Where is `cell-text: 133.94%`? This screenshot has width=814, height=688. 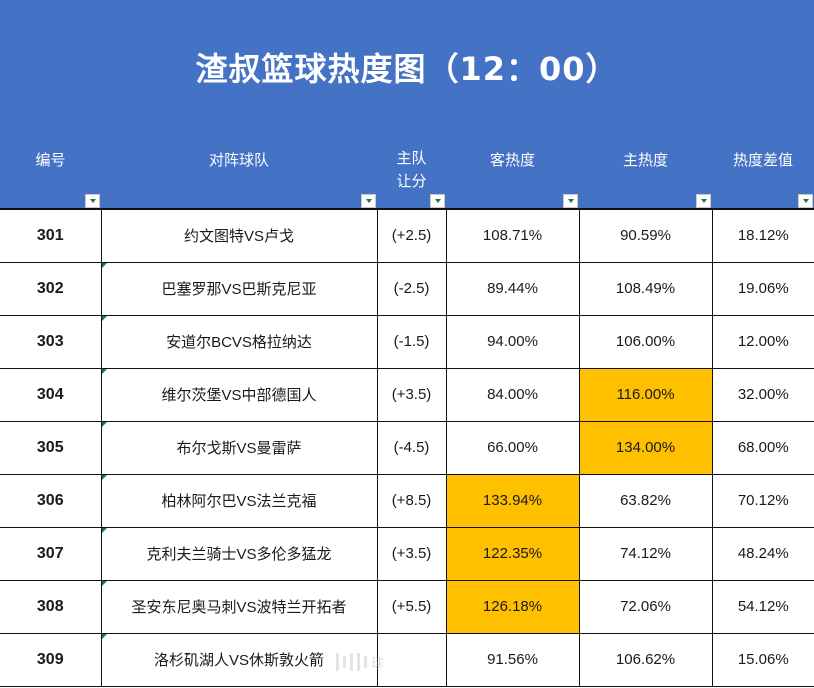
cell-text: 133.94% is located at coordinates (512, 500).